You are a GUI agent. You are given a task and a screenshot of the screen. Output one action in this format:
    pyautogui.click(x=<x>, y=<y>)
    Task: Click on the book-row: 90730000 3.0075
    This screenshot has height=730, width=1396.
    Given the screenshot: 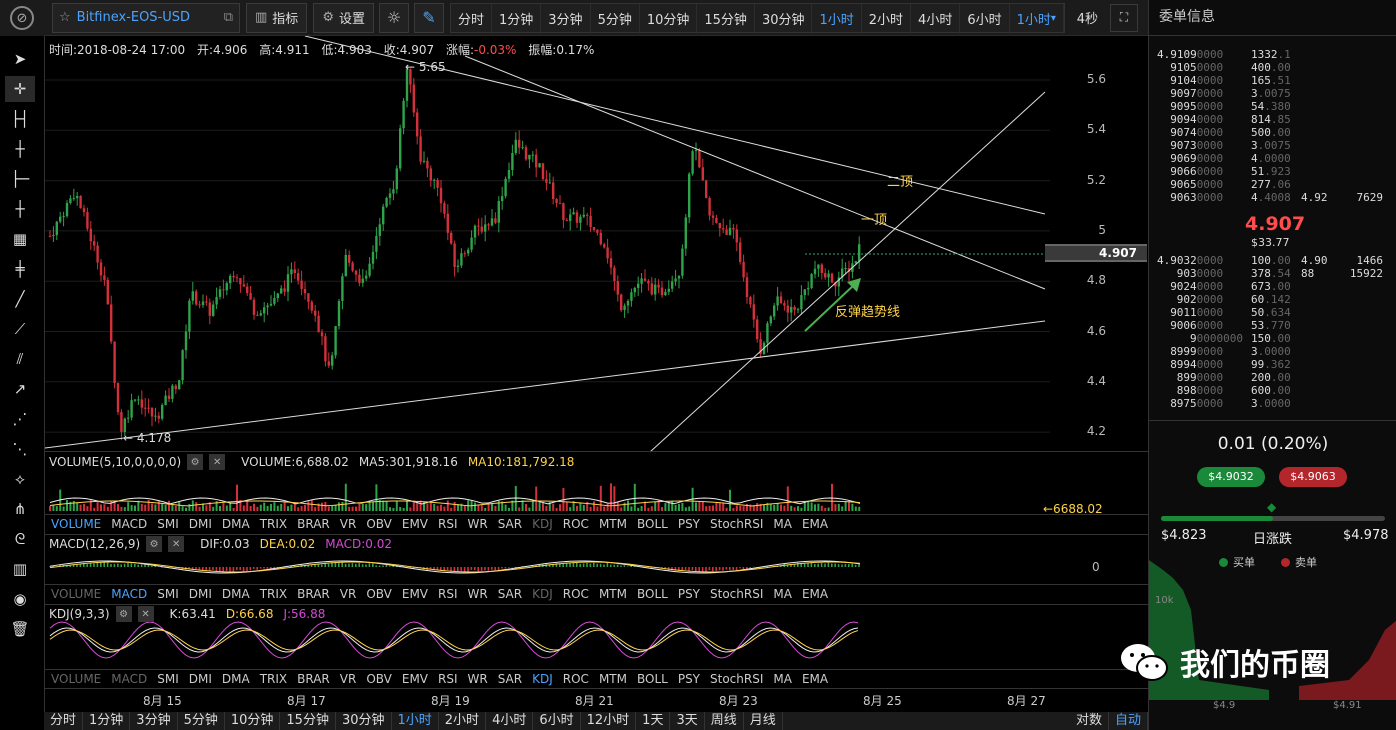 What is the action you would take?
    pyautogui.click(x=1273, y=145)
    